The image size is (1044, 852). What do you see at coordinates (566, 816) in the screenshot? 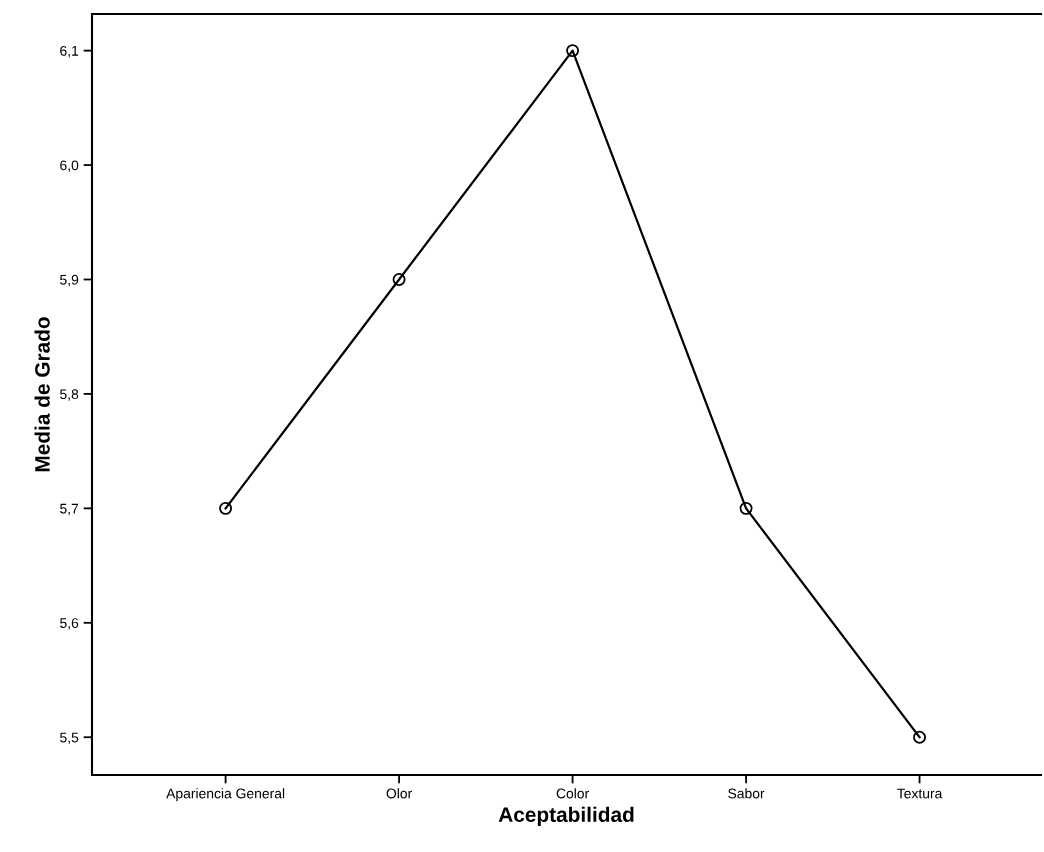
I see `x-axis-title: Aceptabilidad` at bounding box center [566, 816].